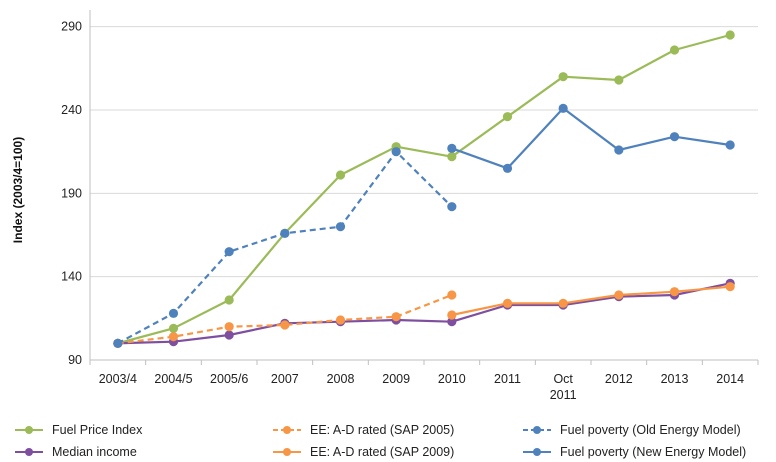 The width and height of the screenshot is (776, 462). I want to click on x-tick-label: 2010, so click(452, 379).